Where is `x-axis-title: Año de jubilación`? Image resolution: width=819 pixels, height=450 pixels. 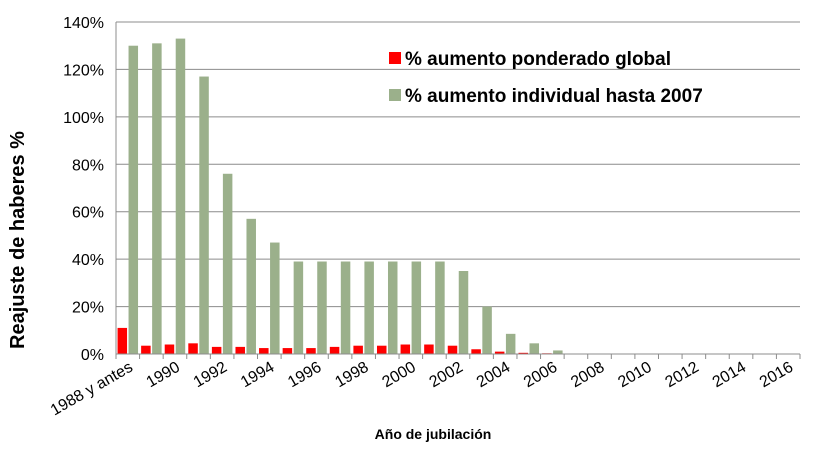
x-axis-title: Año de jubilación is located at coordinates (433, 434).